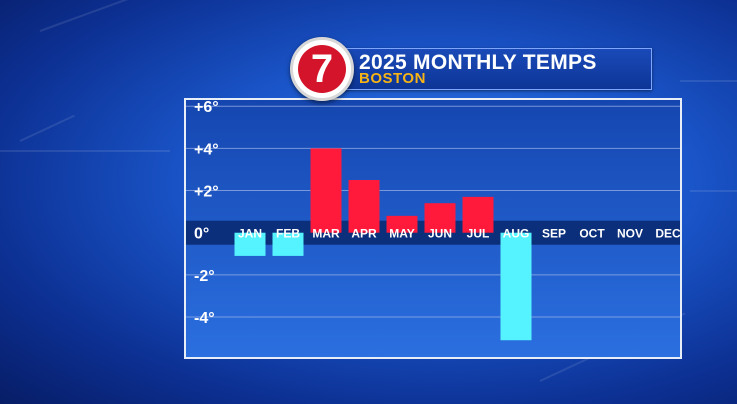 Image resolution: width=737 pixels, height=404 pixels. I want to click on bar-jul, so click(478, 214).